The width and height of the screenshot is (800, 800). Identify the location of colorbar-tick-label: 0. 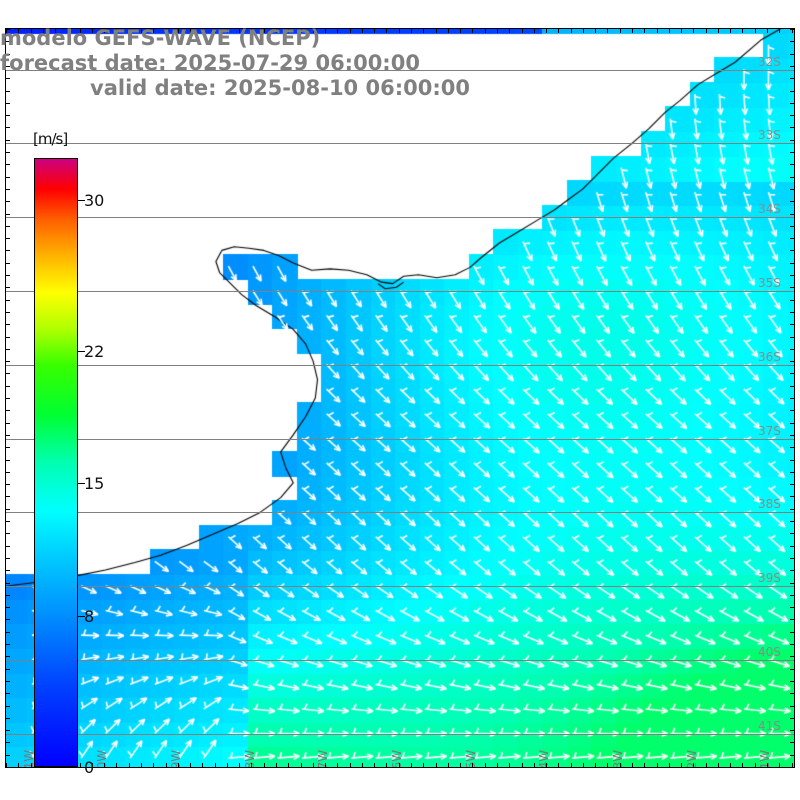
(89, 767).